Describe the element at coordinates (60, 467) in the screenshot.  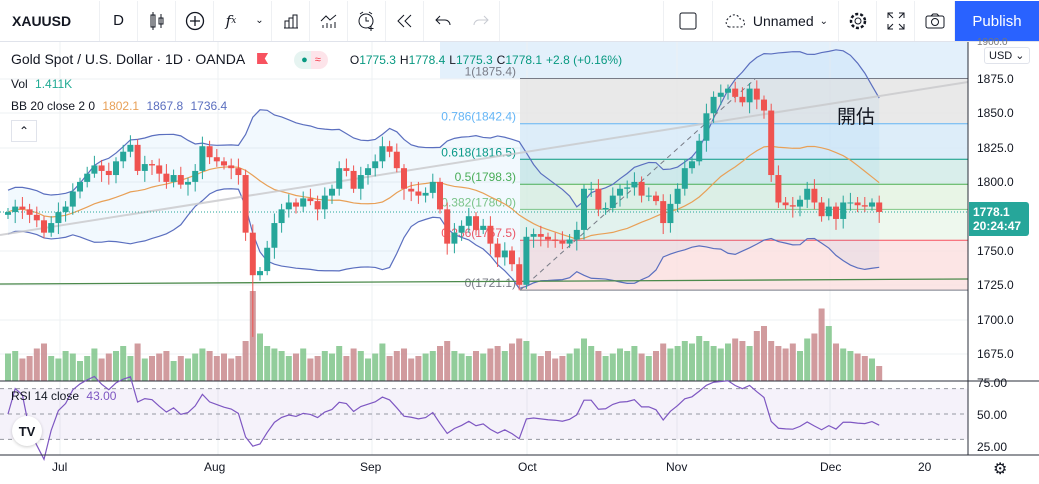
I see `time-axis-label: Jul` at that location.